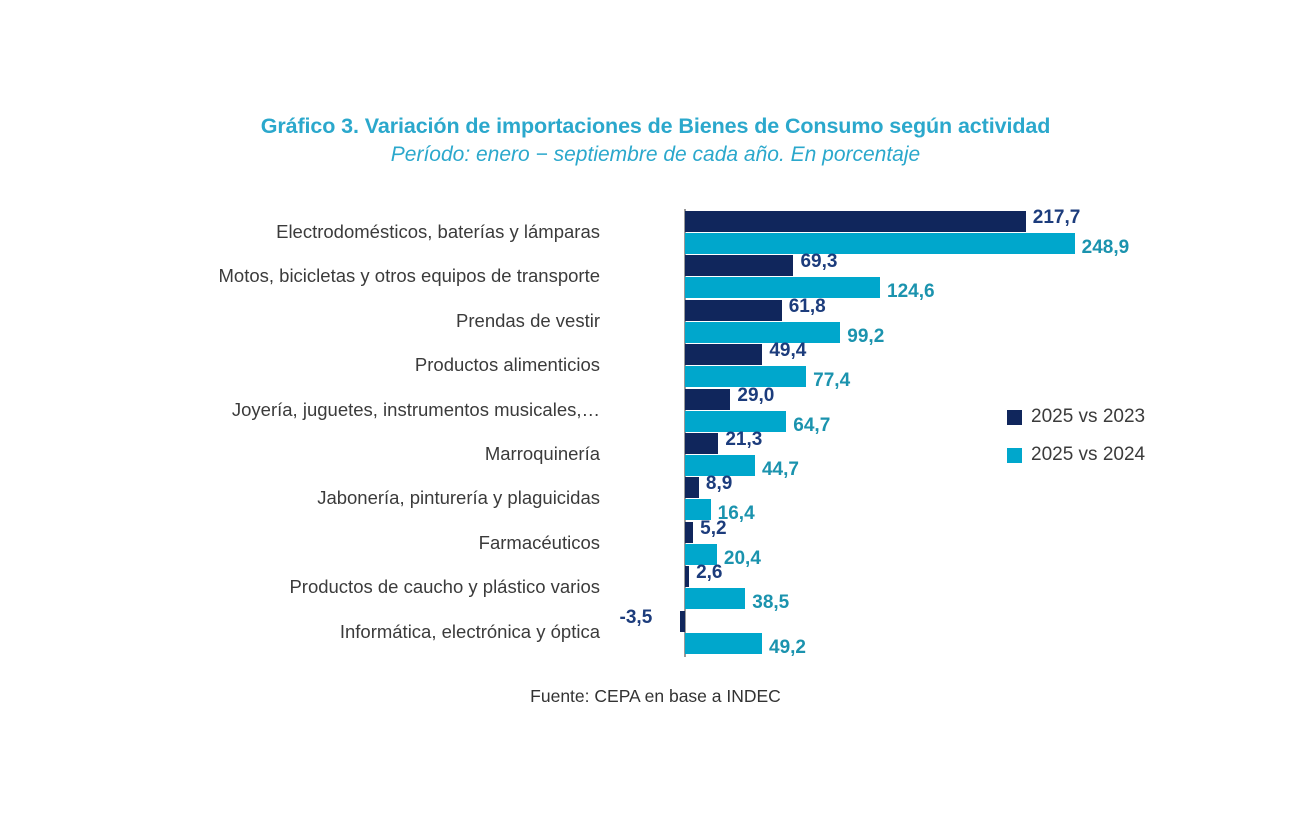  Describe the element at coordinates (807, 306) in the screenshot. I see `bar-value-label: 61,8` at that location.